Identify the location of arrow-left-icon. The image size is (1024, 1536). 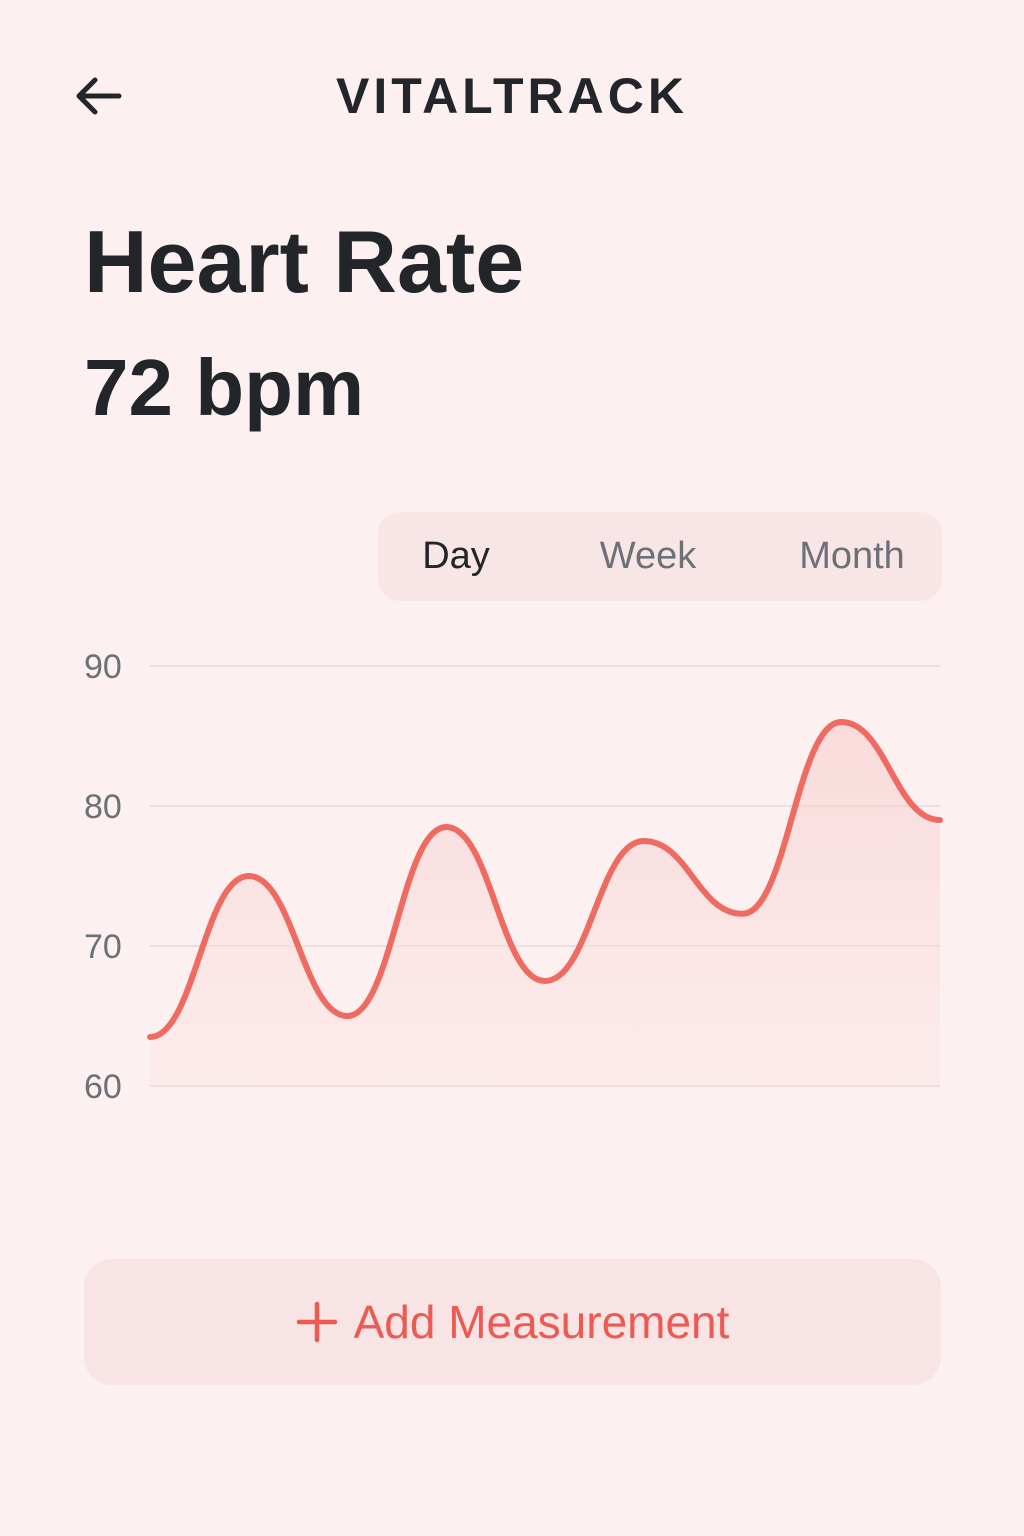
(99, 96).